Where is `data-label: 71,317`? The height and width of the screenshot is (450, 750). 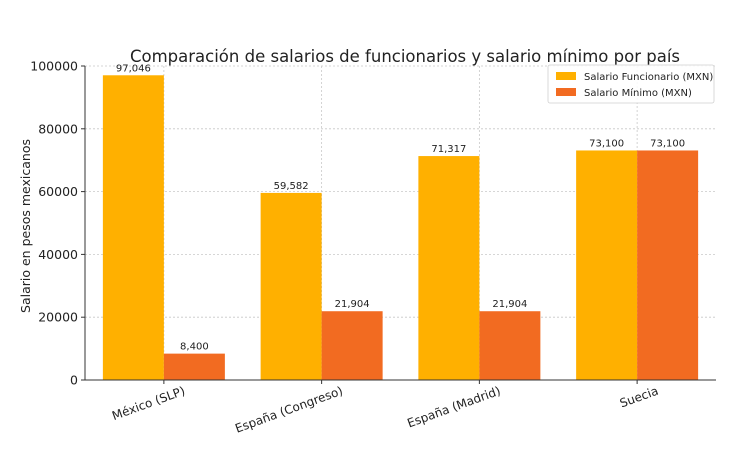
data-label: 71,317 is located at coordinates (448, 149).